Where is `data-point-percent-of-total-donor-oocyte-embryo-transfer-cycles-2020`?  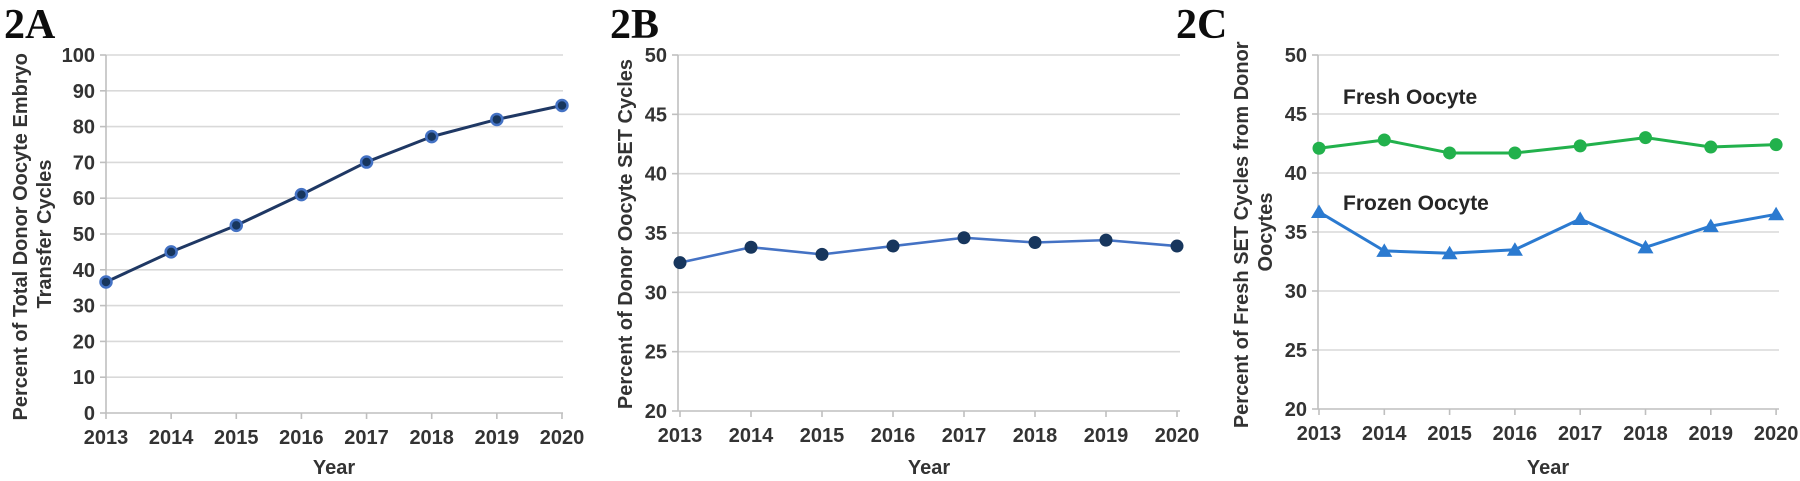 data-point-percent-of-total-donor-oocyte-embryo-transfer-cycles-2020 is located at coordinates (562, 105).